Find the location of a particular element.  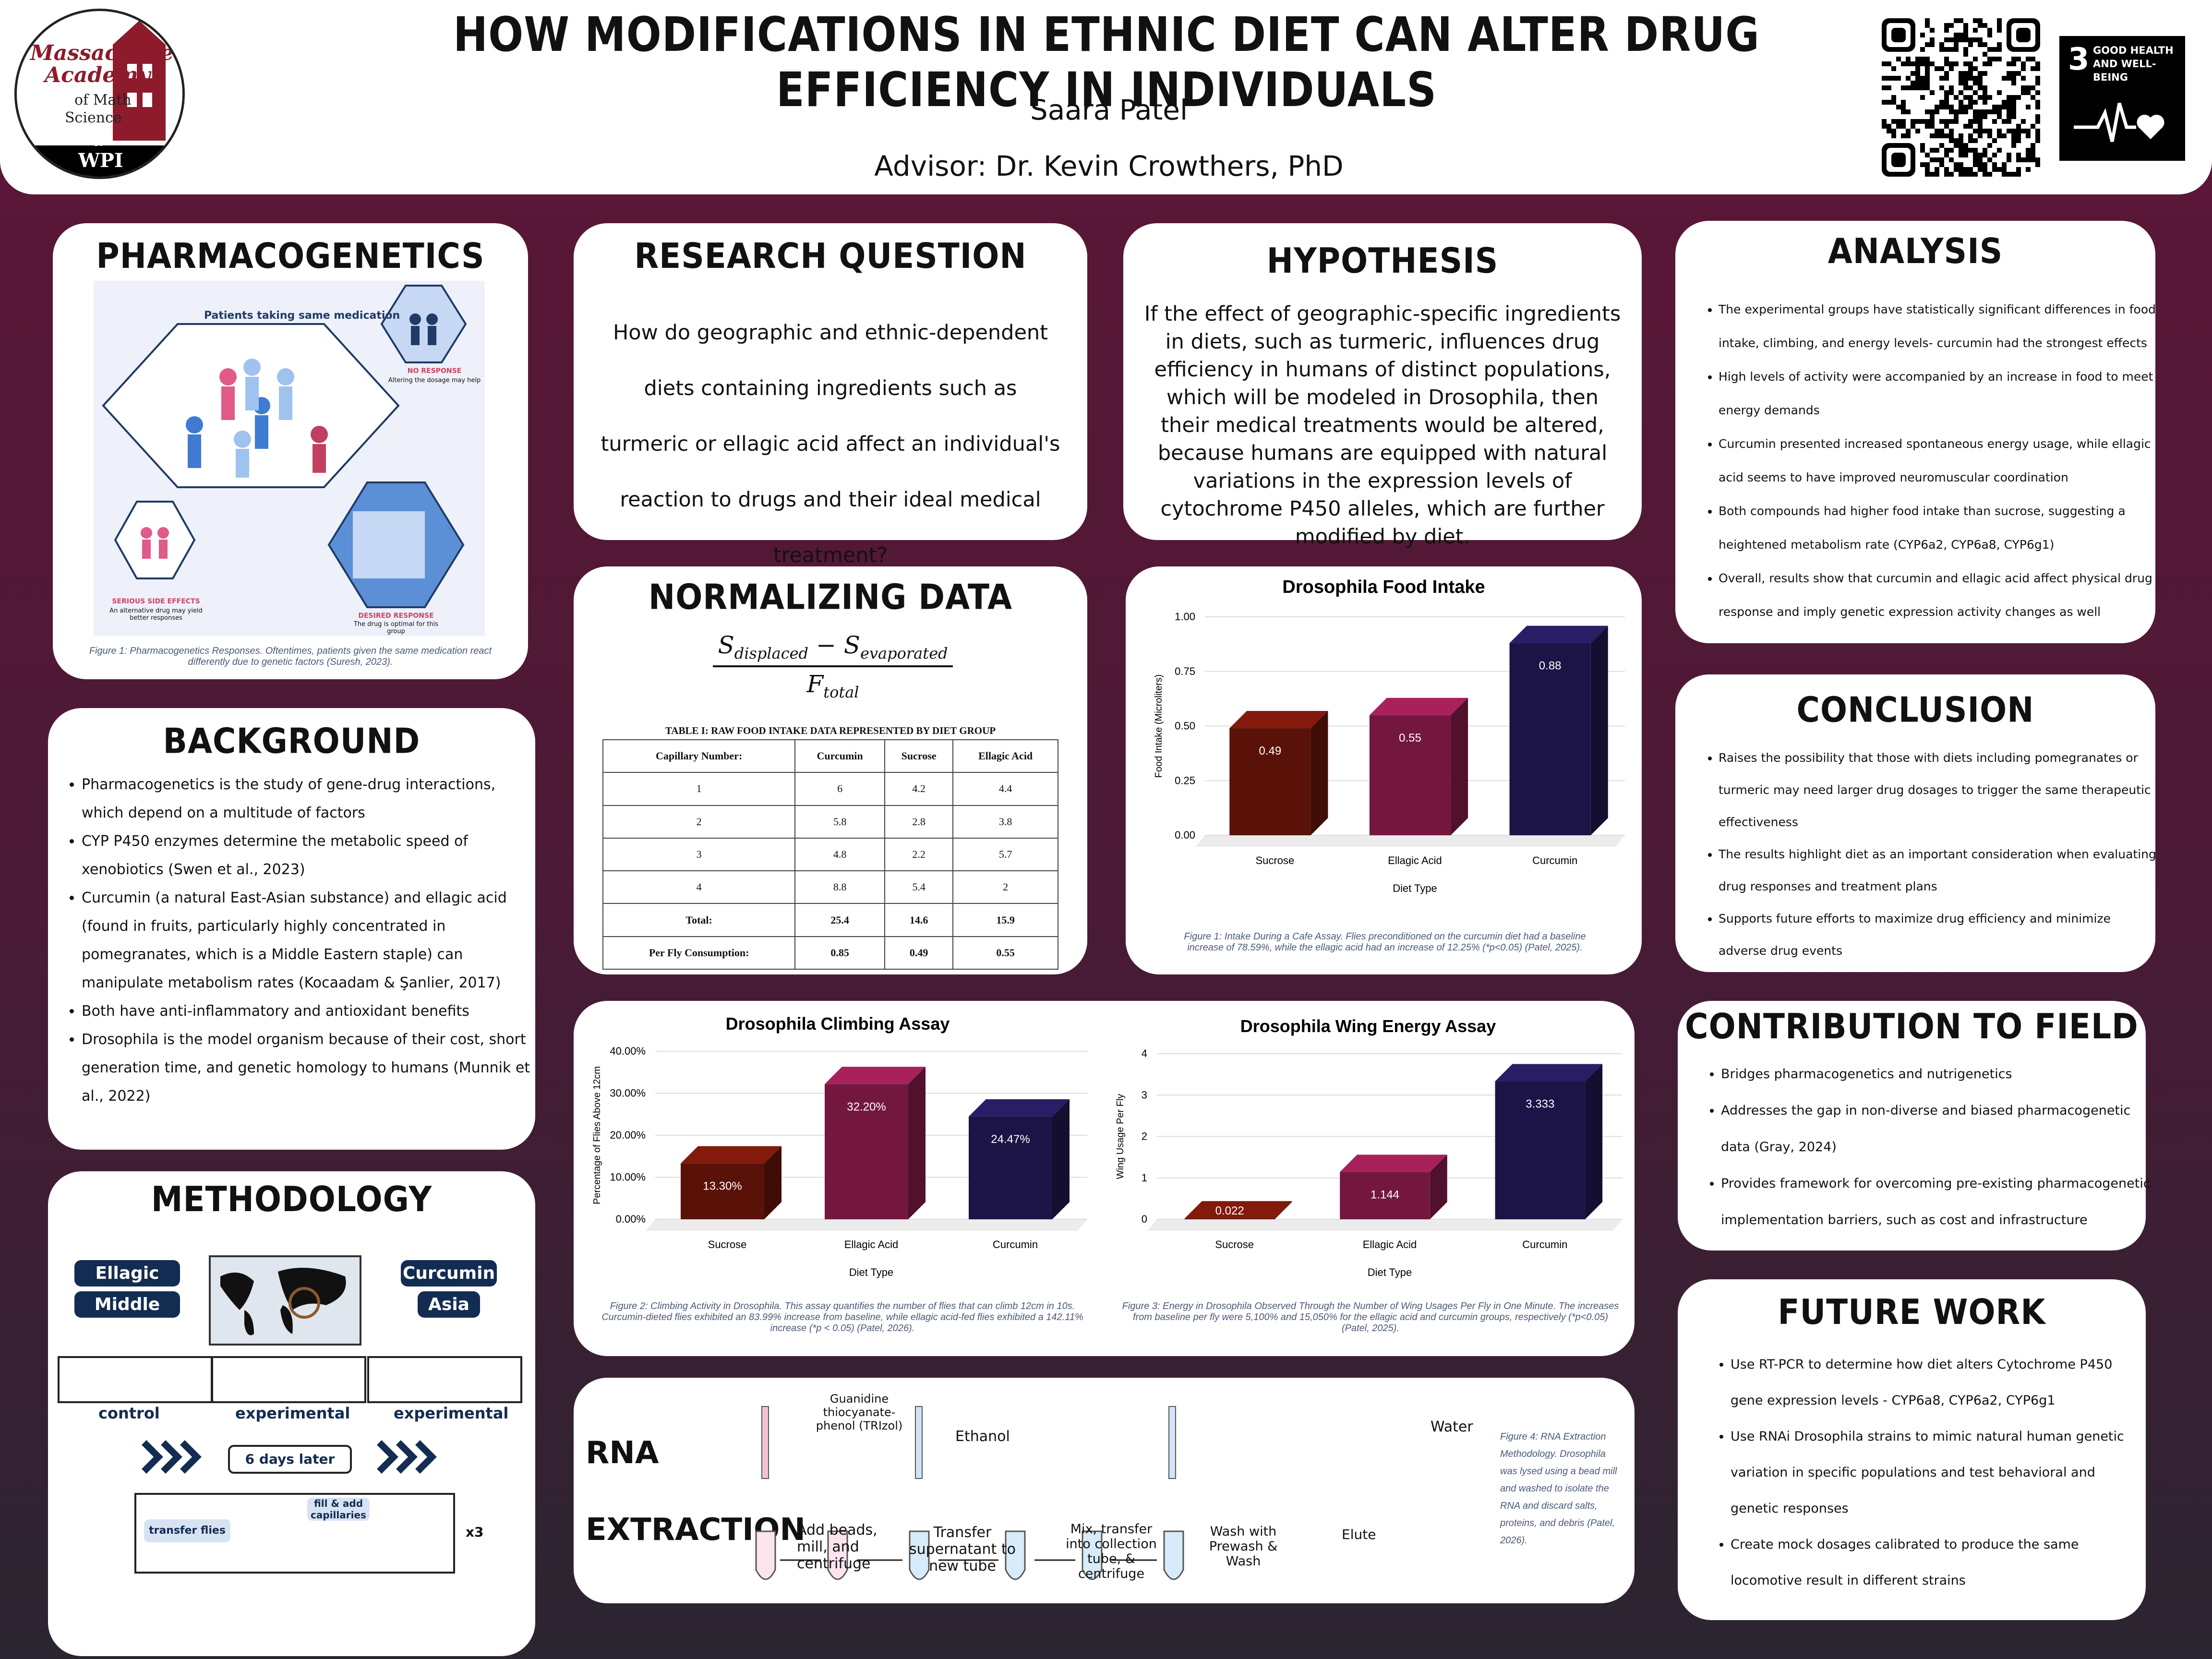

y-tick-label: 40.00% is located at coordinates (628, 1051).